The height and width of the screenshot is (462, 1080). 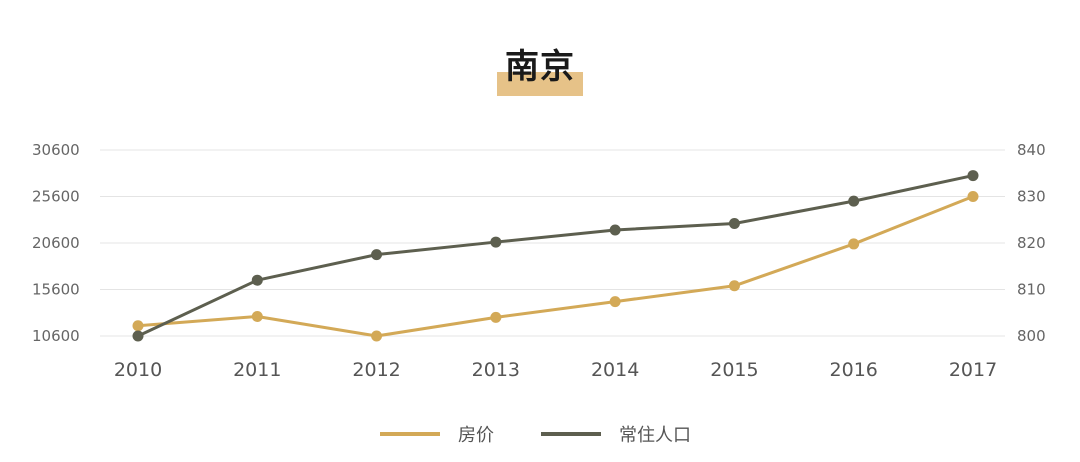 What do you see at coordinates (1031, 150) in the screenshot?
I see `y-right-tick-label: 840` at bounding box center [1031, 150].